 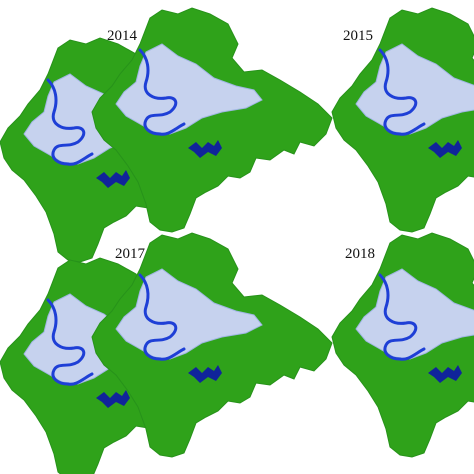 I want to click on year-label-2015: 2015, so click(x=358, y=36).